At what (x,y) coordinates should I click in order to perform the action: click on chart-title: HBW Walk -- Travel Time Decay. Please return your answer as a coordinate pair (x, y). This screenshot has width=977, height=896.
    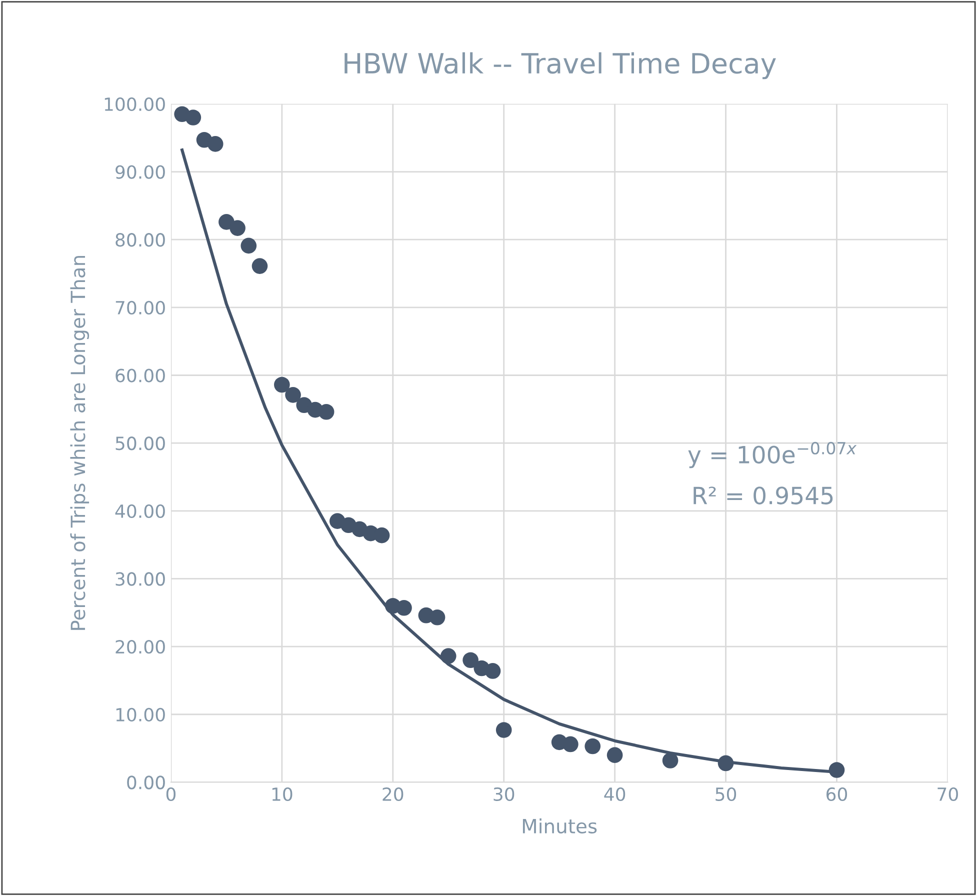
    Looking at the image, I should click on (560, 66).